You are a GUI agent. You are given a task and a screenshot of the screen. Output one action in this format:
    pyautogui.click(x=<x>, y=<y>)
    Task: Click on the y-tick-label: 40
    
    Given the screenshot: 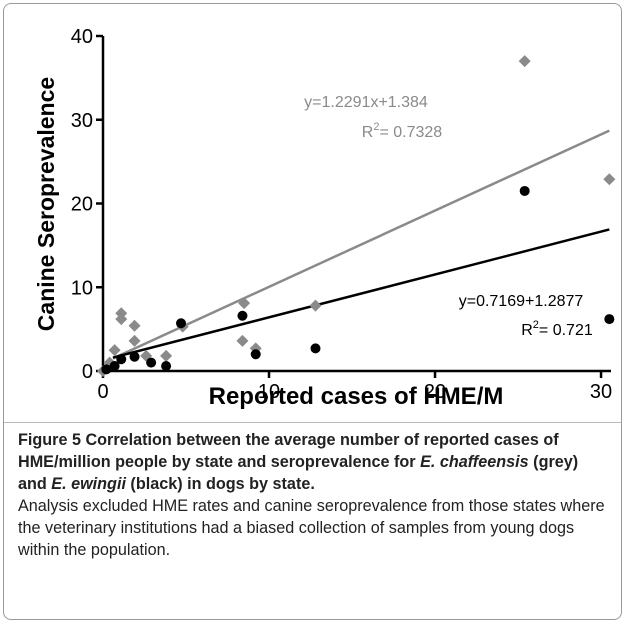 What is the action you would take?
    pyautogui.click(x=82, y=37)
    